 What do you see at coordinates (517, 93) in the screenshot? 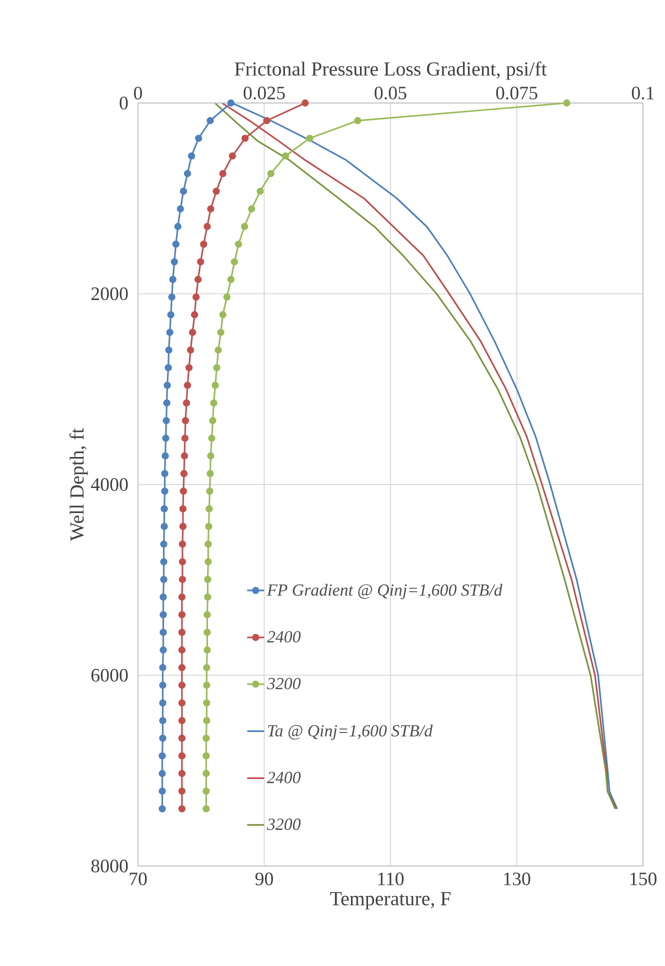
I see `x2-tick-label: 0.075` at bounding box center [517, 93].